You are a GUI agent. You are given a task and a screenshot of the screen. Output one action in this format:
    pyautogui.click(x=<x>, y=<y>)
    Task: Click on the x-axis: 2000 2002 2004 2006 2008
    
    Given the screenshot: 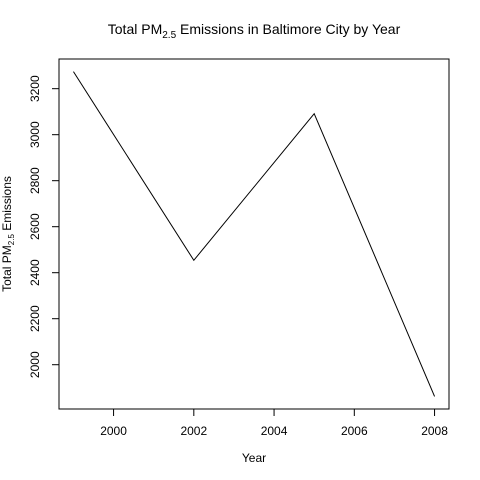 What is the action you would take?
    pyautogui.click(x=274, y=423)
    